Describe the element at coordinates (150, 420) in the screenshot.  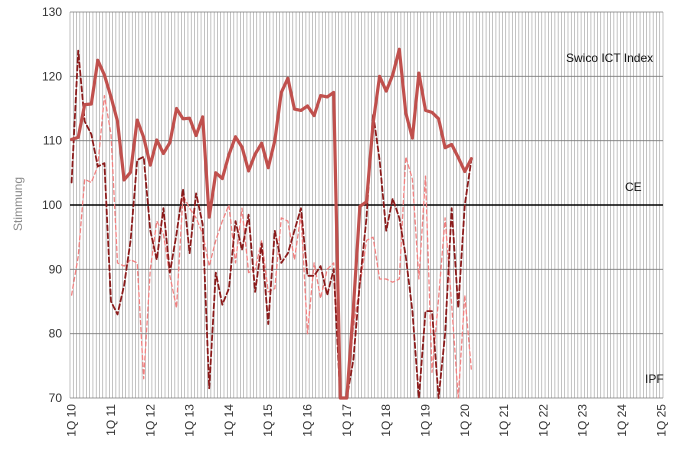
I see `x-tick-label: 1Q 12` at that location.